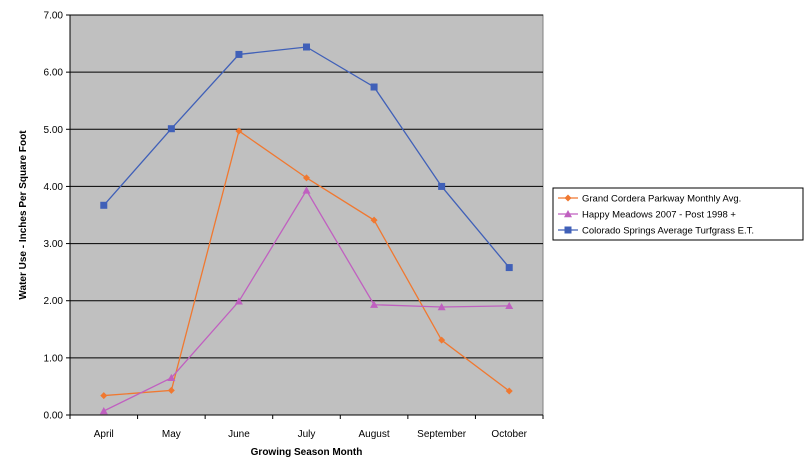  What do you see at coordinates (668, 231) in the screenshot?
I see `legend-label: Colorado Springs Average Turfgrass E.T.` at bounding box center [668, 231].